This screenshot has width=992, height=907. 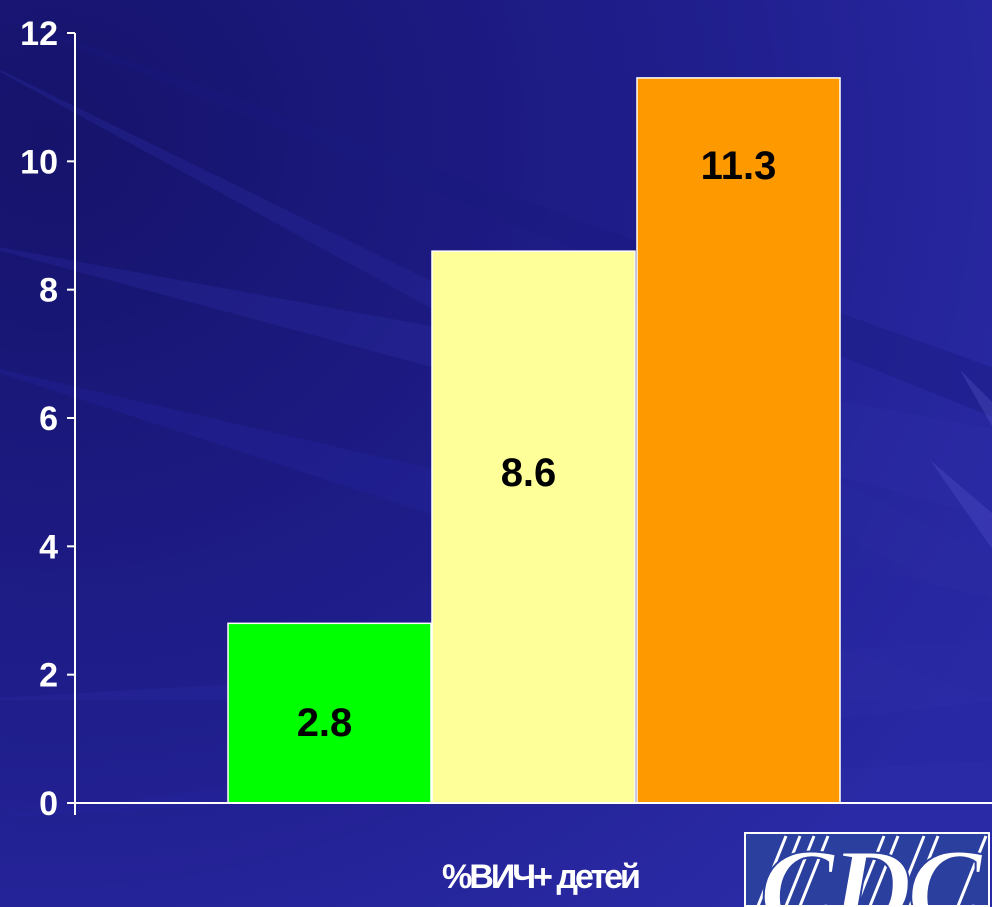 What do you see at coordinates (48, 804) in the screenshot?
I see `y-tick-label-0: 0` at bounding box center [48, 804].